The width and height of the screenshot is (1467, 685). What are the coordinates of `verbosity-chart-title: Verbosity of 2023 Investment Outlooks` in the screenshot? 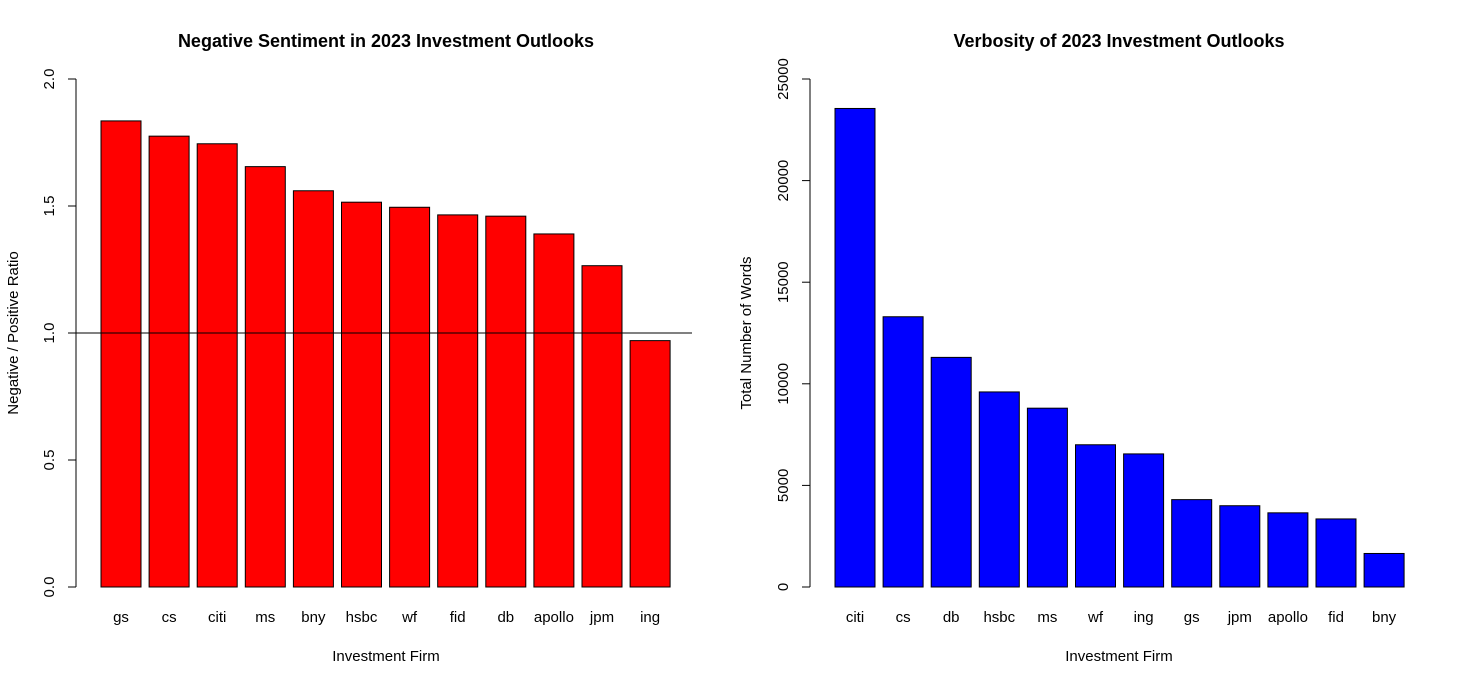 It's located at (1118, 41).